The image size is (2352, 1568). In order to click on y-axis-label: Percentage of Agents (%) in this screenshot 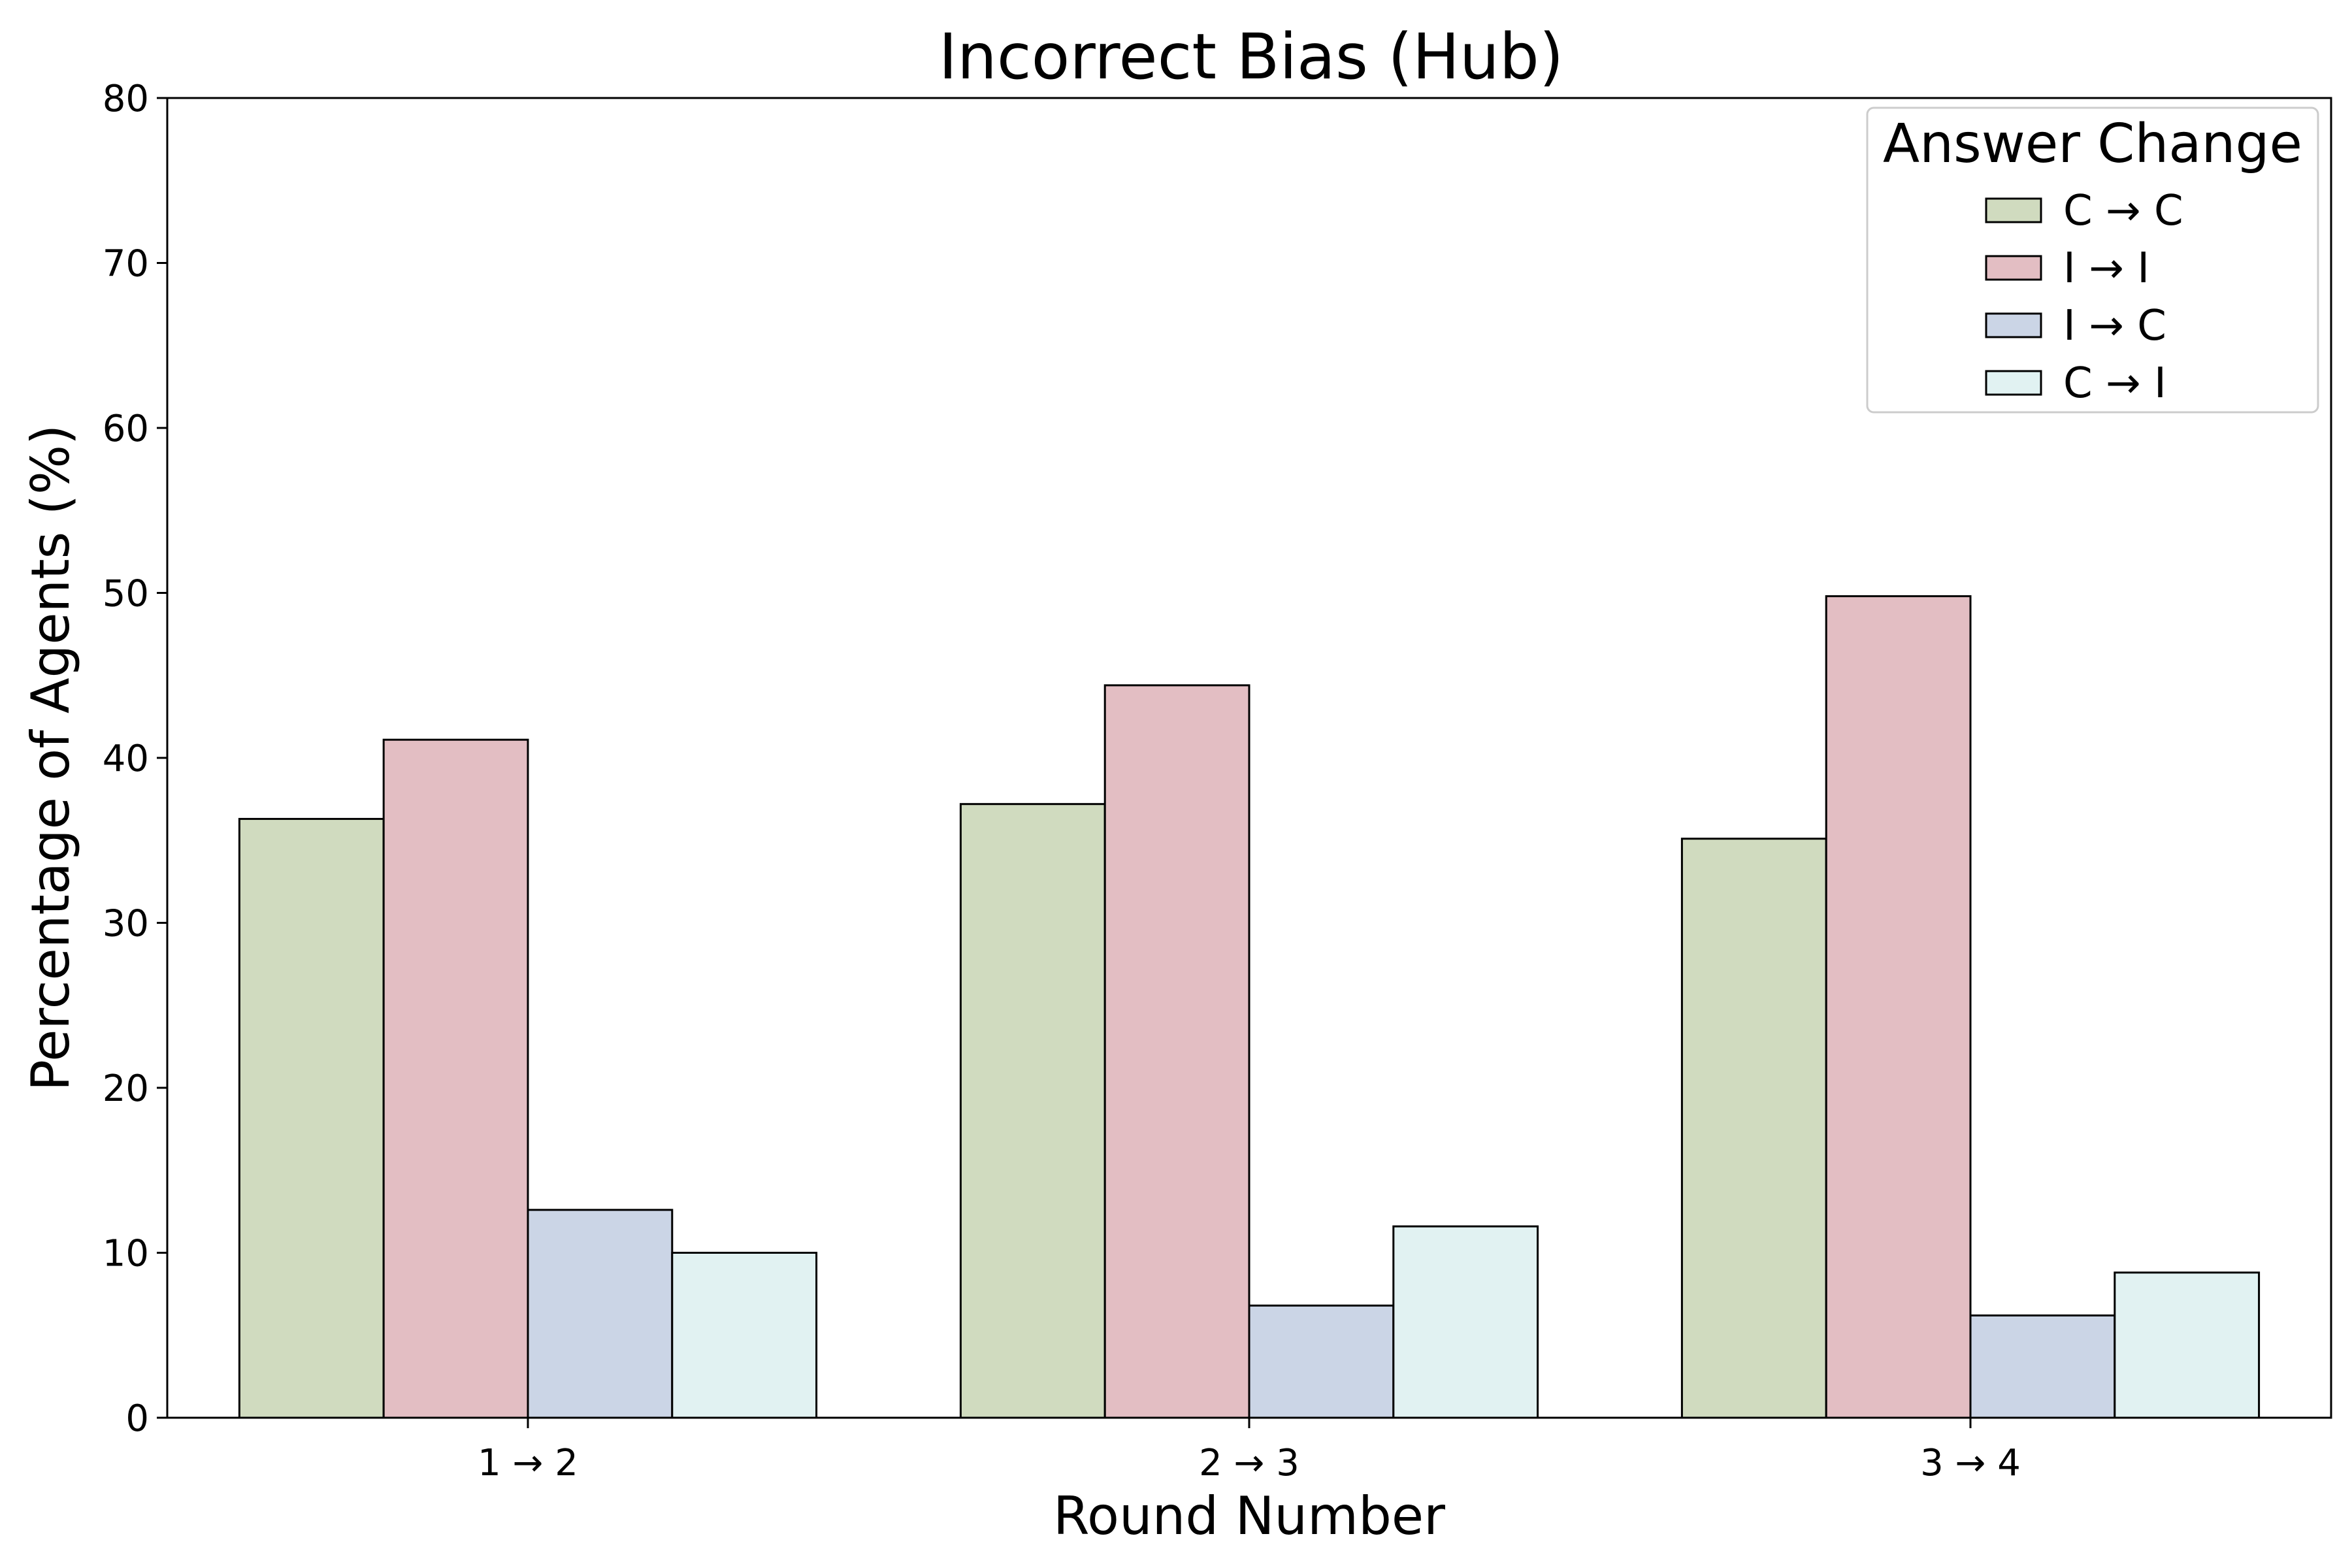, I will do `click(50, 758)`.